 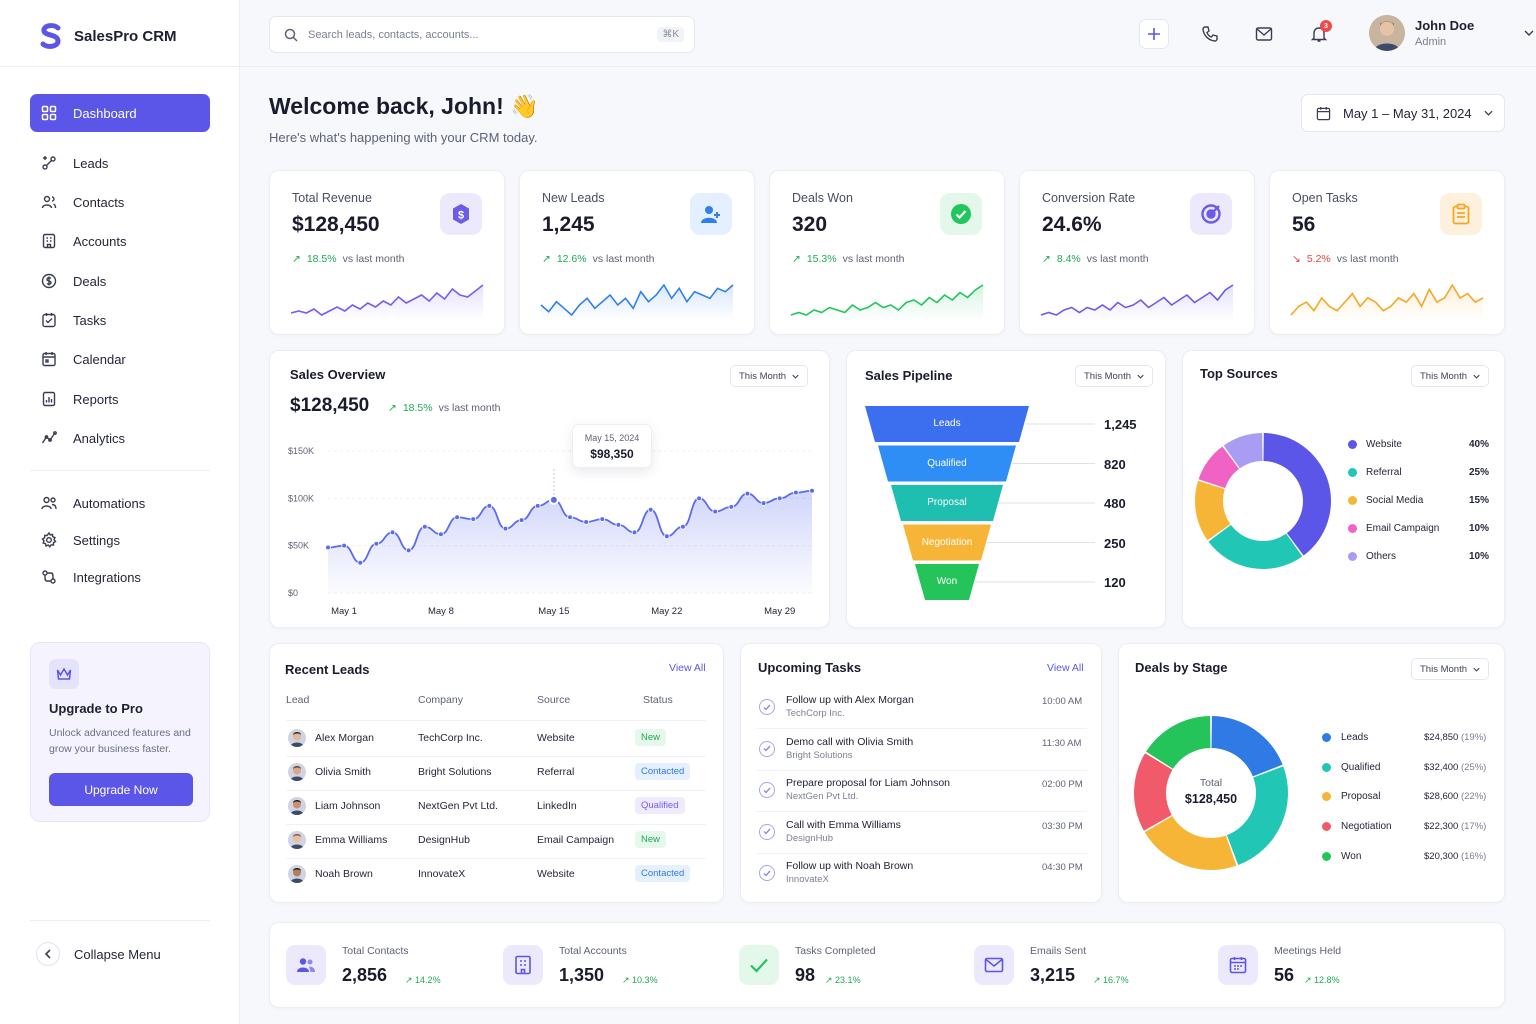 What do you see at coordinates (1065, 668) in the screenshot?
I see `tasks-view-all-link: View All` at bounding box center [1065, 668].